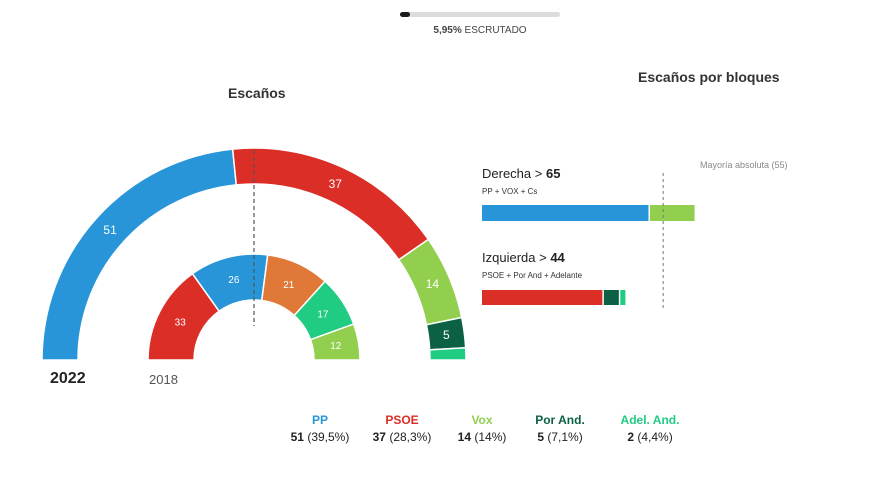 This screenshot has width=880, height=495. I want to click on legend-pct: (14%), so click(490, 437).